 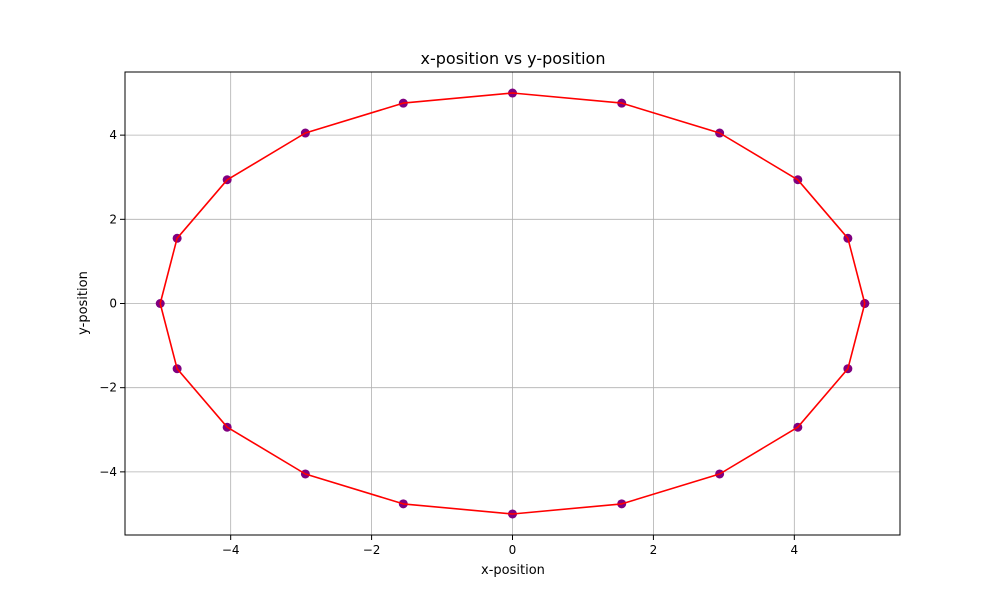 What do you see at coordinates (654, 550) in the screenshot?
I see `x-tick-label: 2` at bounding box center [654, 550].